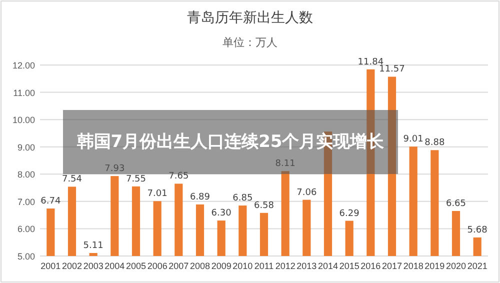 The width and height of the screenshot is (500, 283). What do you see at coordinates (136, 266) in the screenshot?
I see `x-tick-label: 2005` at bounding box center [136, 266].